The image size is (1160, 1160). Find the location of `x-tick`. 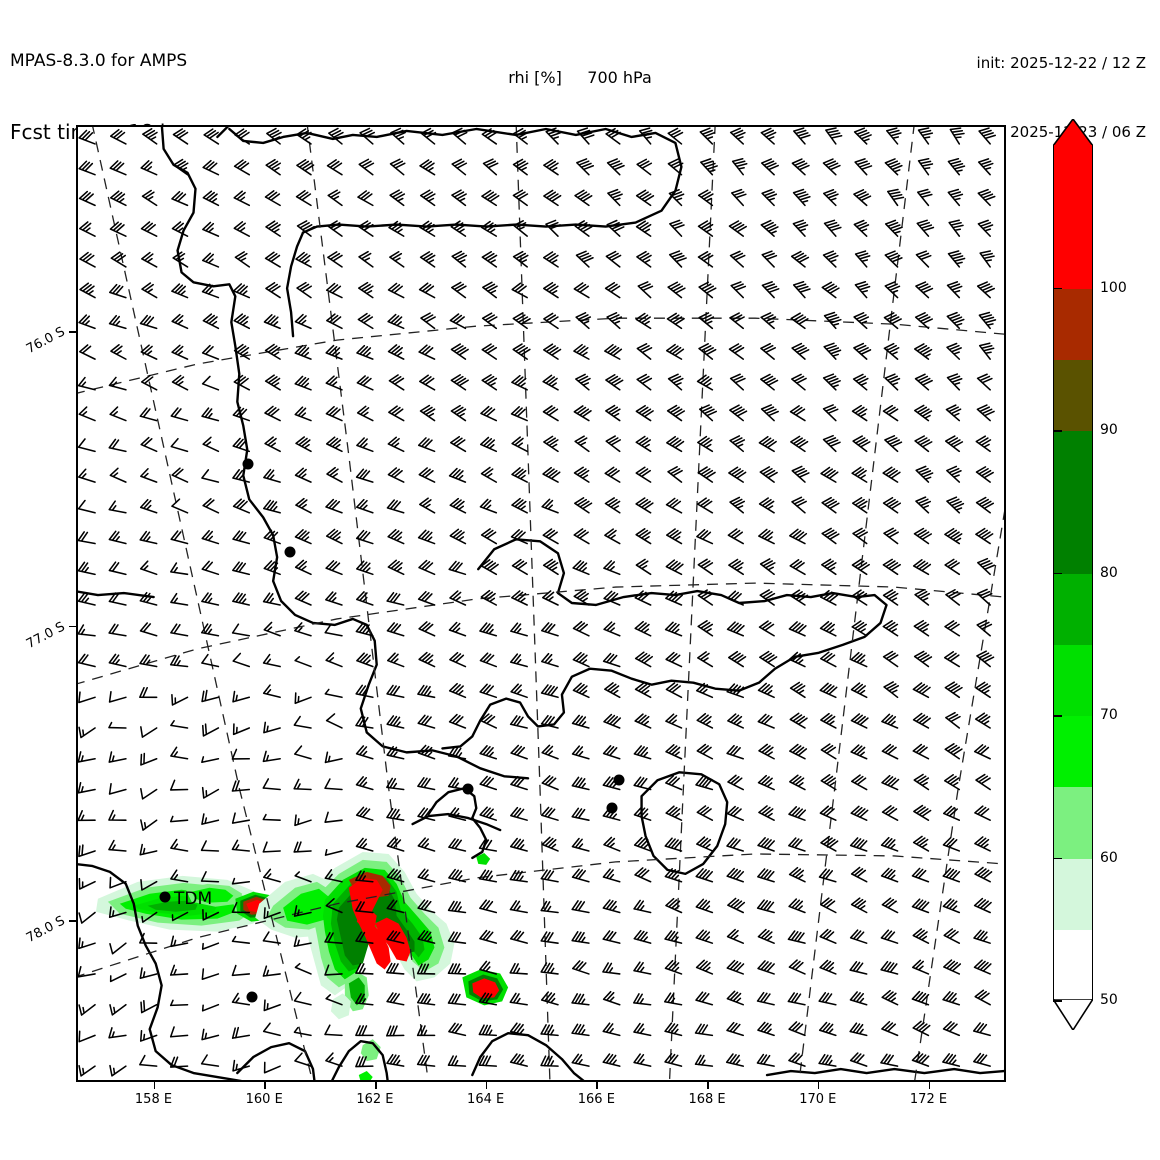

x-tick is located at coordinates (597, 1085).